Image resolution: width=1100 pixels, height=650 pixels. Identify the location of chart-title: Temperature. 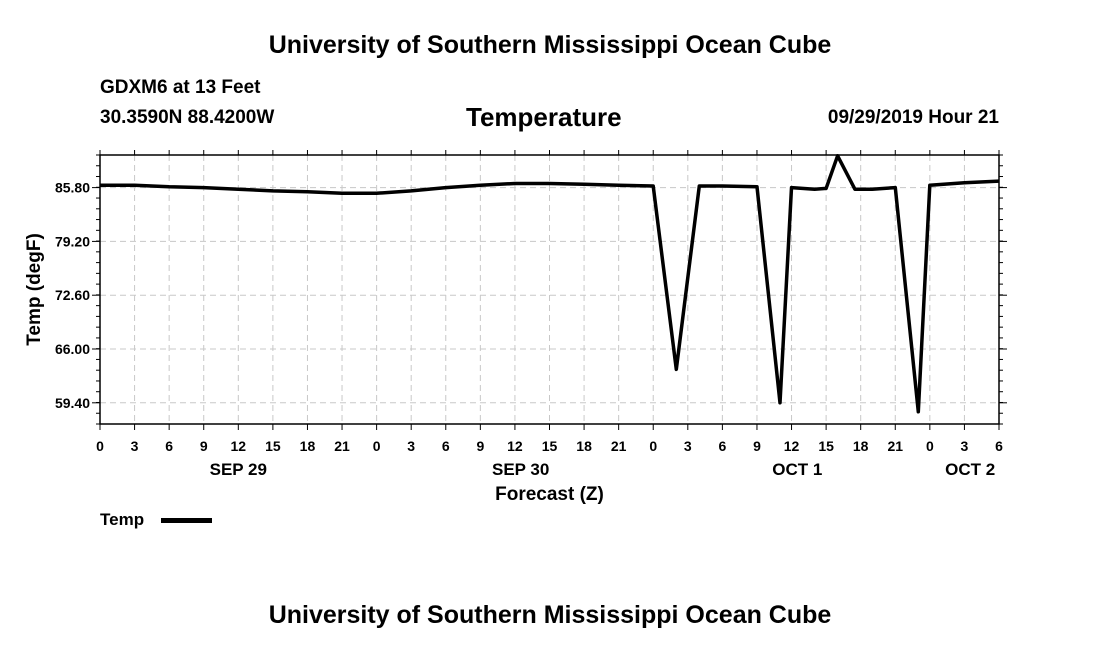
(544, 117).